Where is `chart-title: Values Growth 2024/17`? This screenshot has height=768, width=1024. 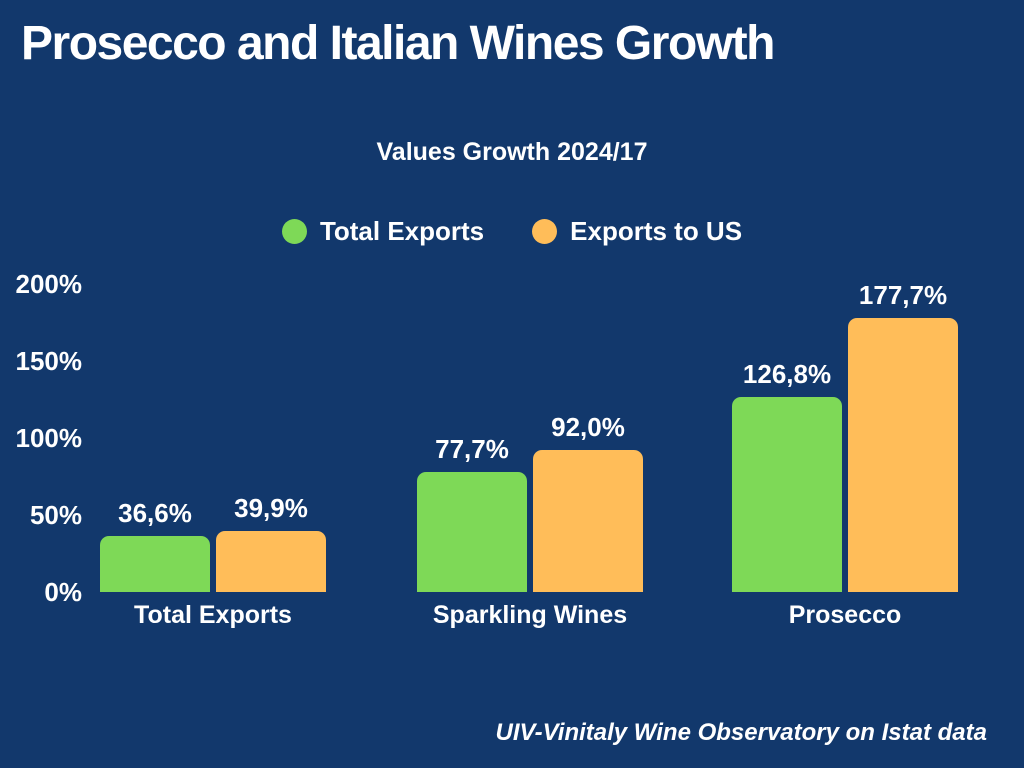 chart-title: Values Growth 2024/17 is located at coordinates (512, 152).